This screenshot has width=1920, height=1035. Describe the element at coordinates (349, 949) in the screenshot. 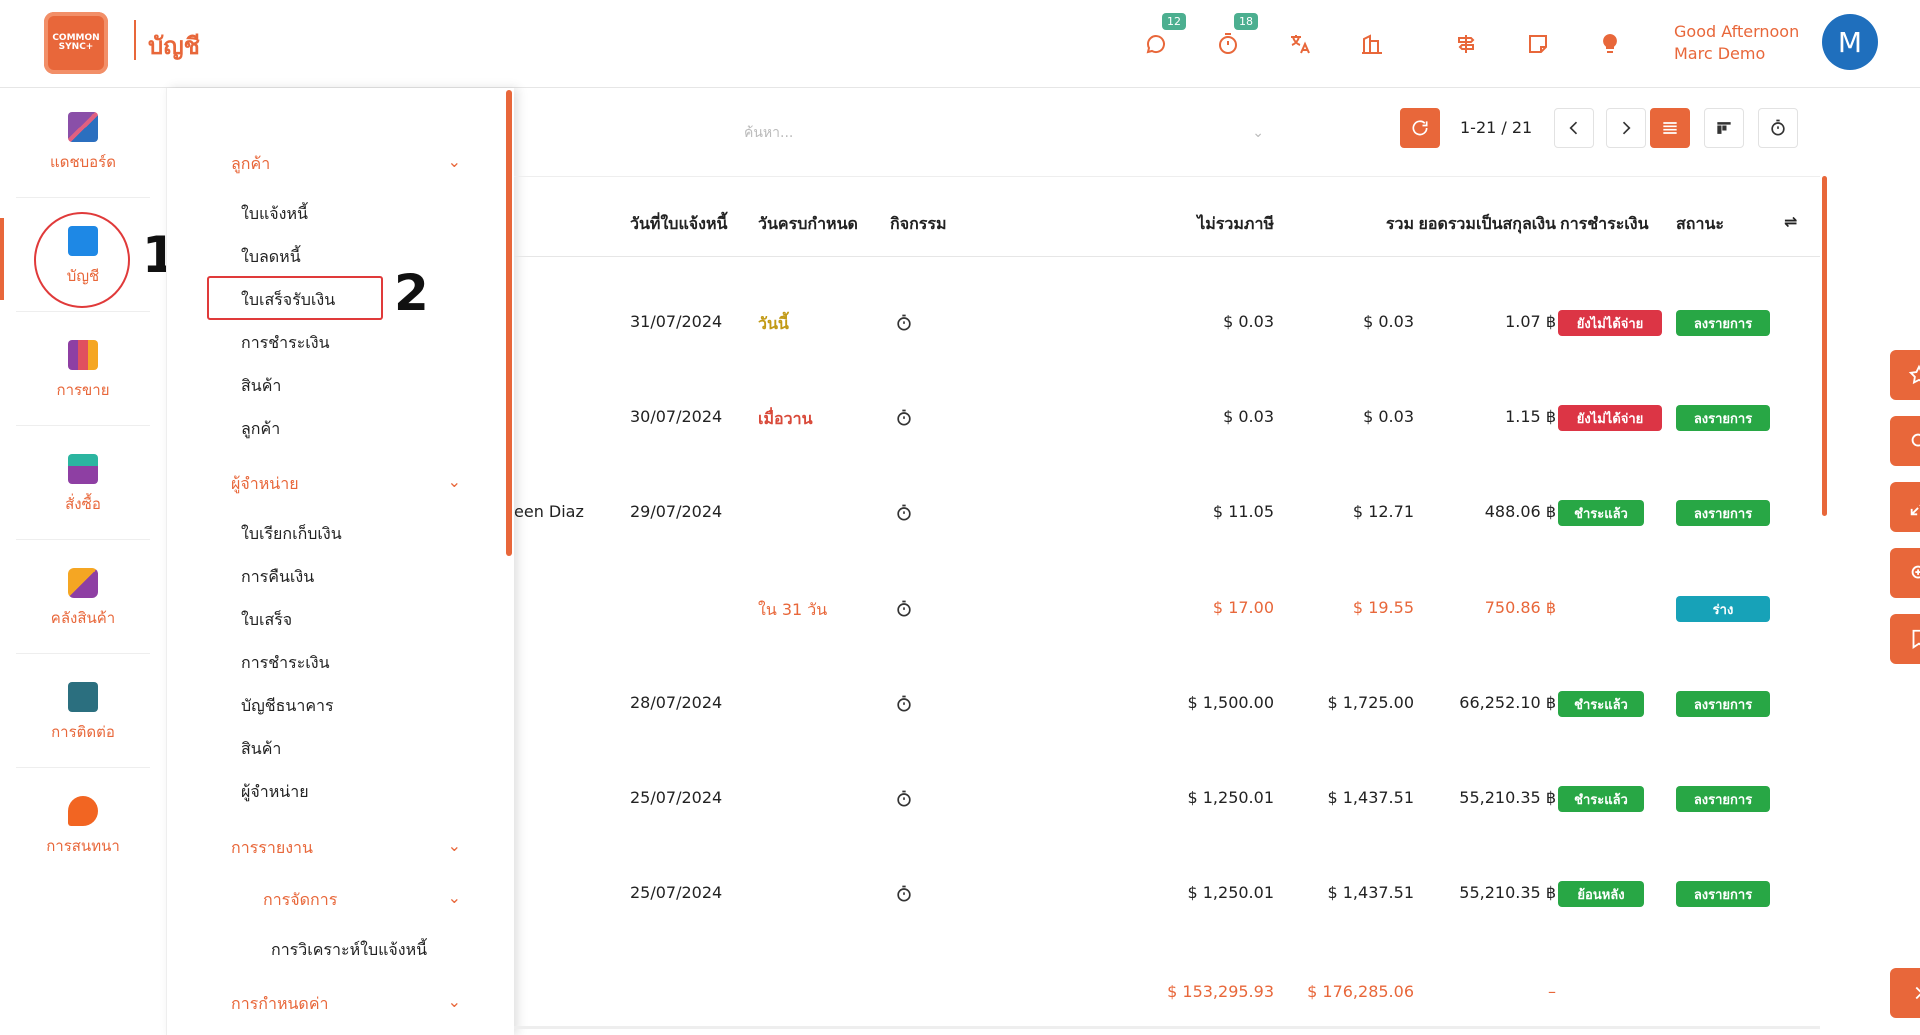

I see `submenu-item-invoice-analysis: การวิเคราะห์ใบแจ้งหนี้` at that location.